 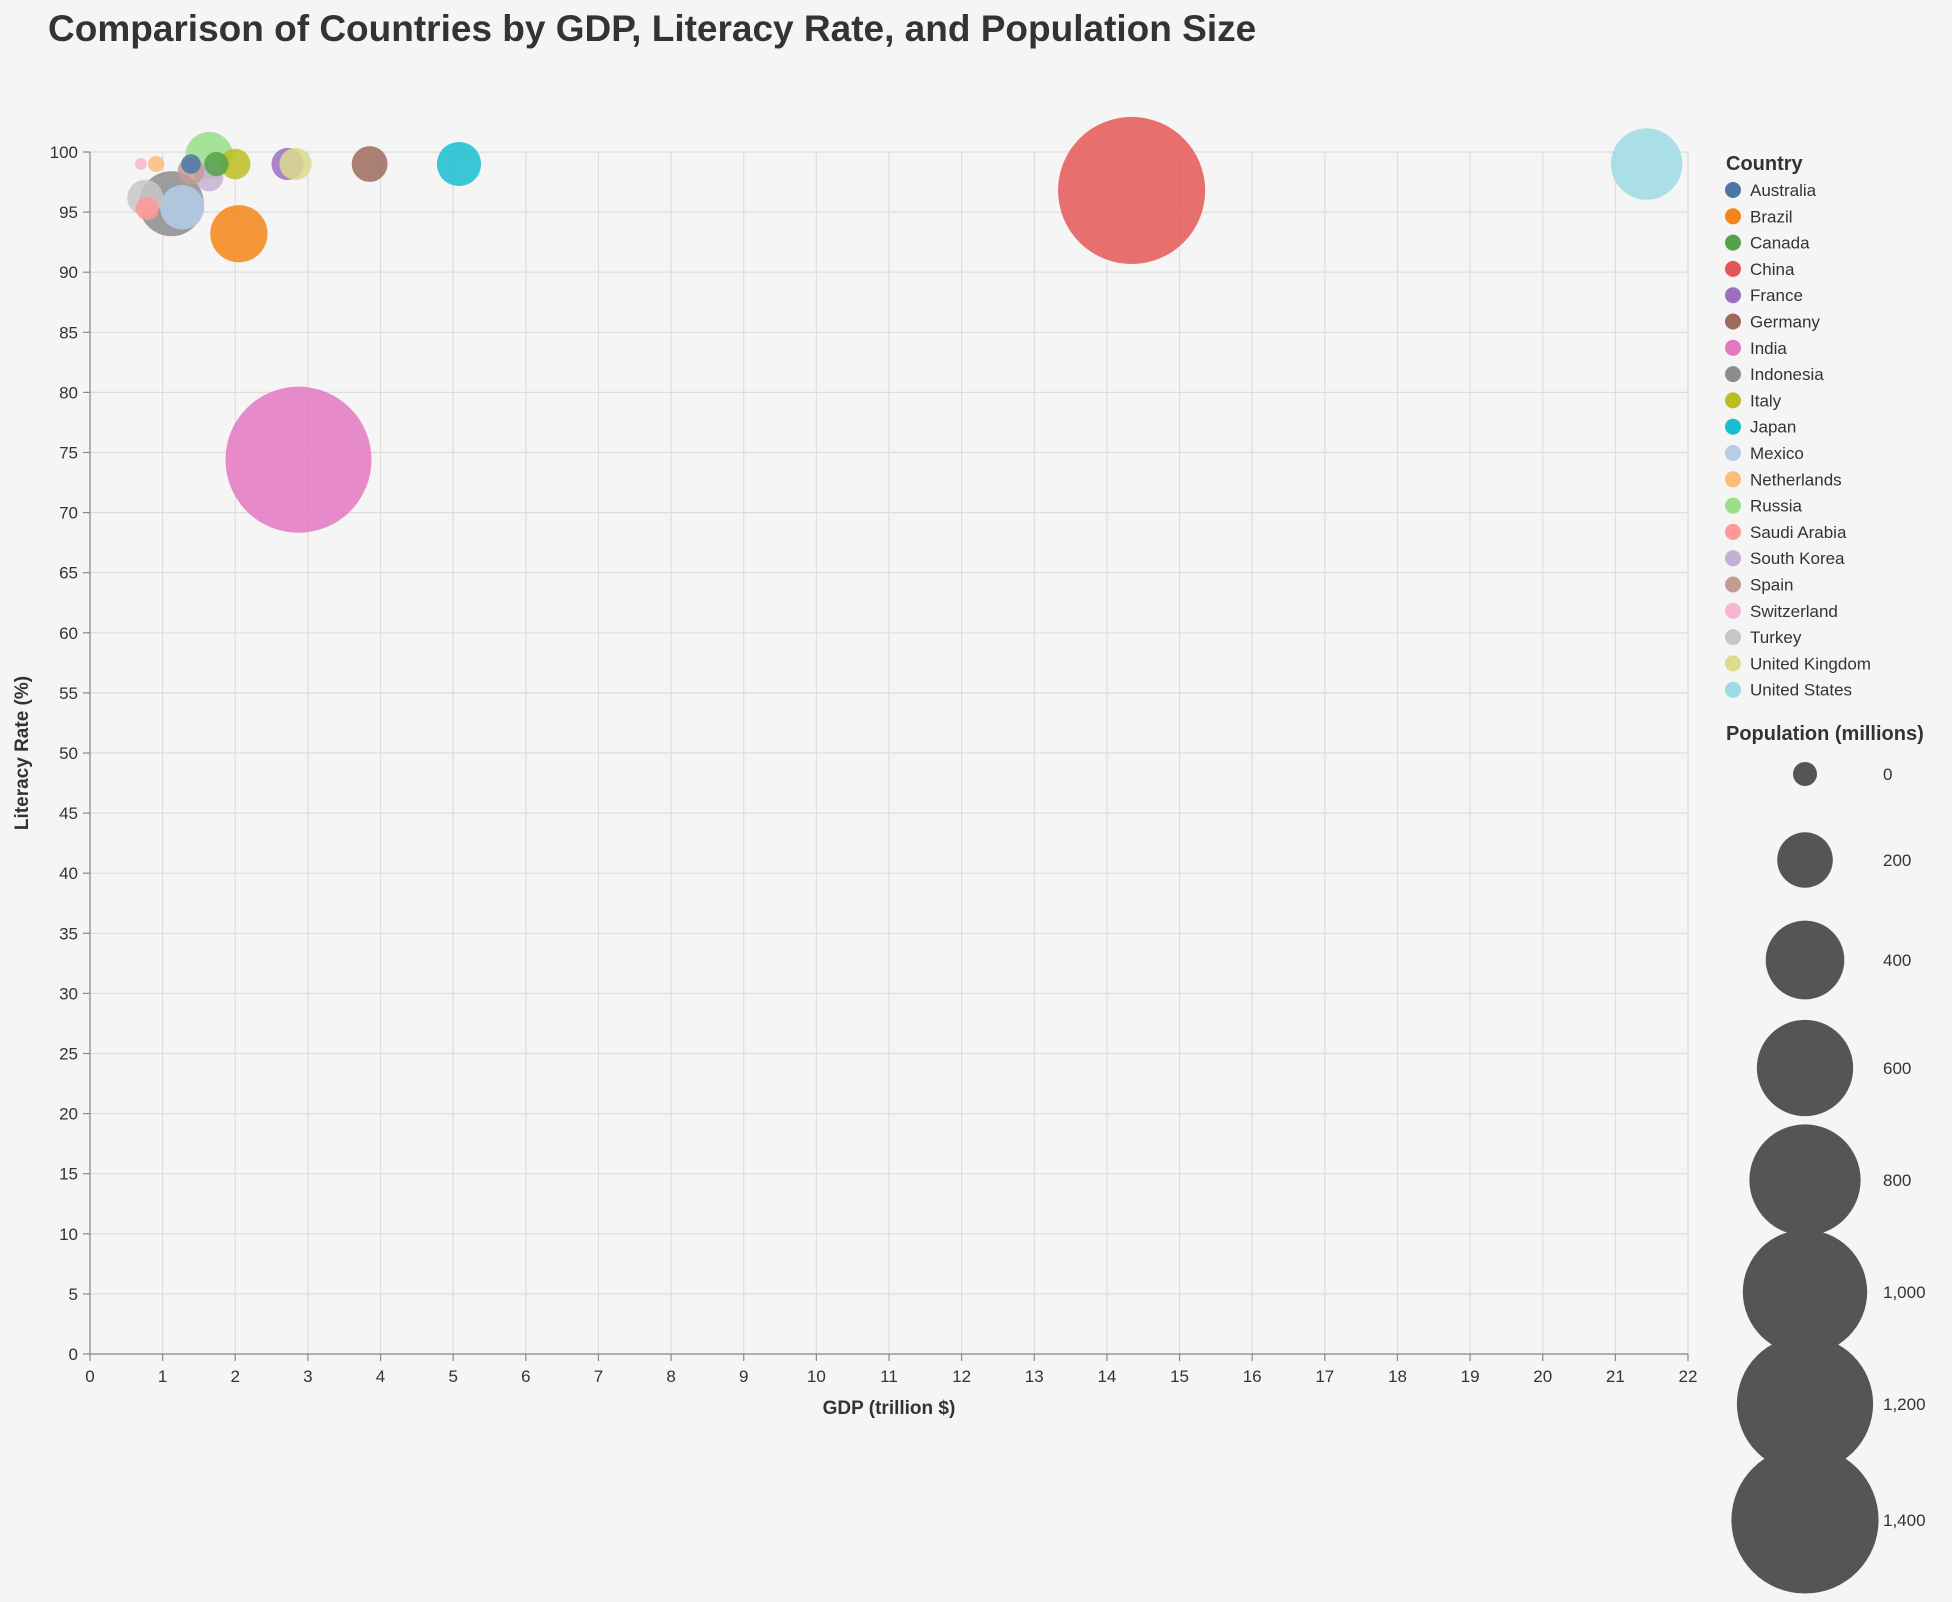 What do you see at coordinates (1397, 1376) in the screenshot?
I see `x-tick-label: 18` at bounding box center [1397, 1376].